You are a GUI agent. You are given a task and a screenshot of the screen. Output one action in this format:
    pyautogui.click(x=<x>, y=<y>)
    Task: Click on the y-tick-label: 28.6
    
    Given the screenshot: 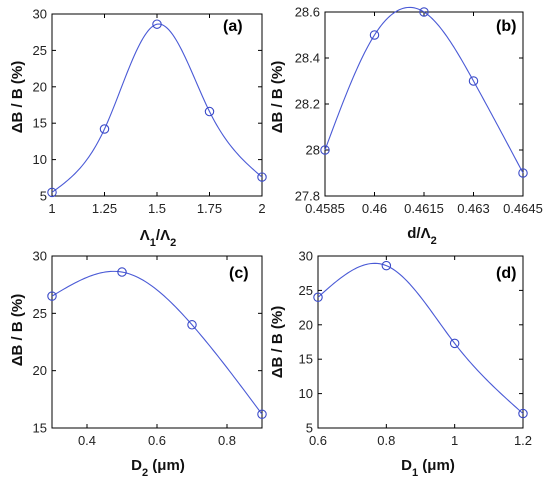 What is the action you would take?
    pyautogui.click(x=307, y=12)
    